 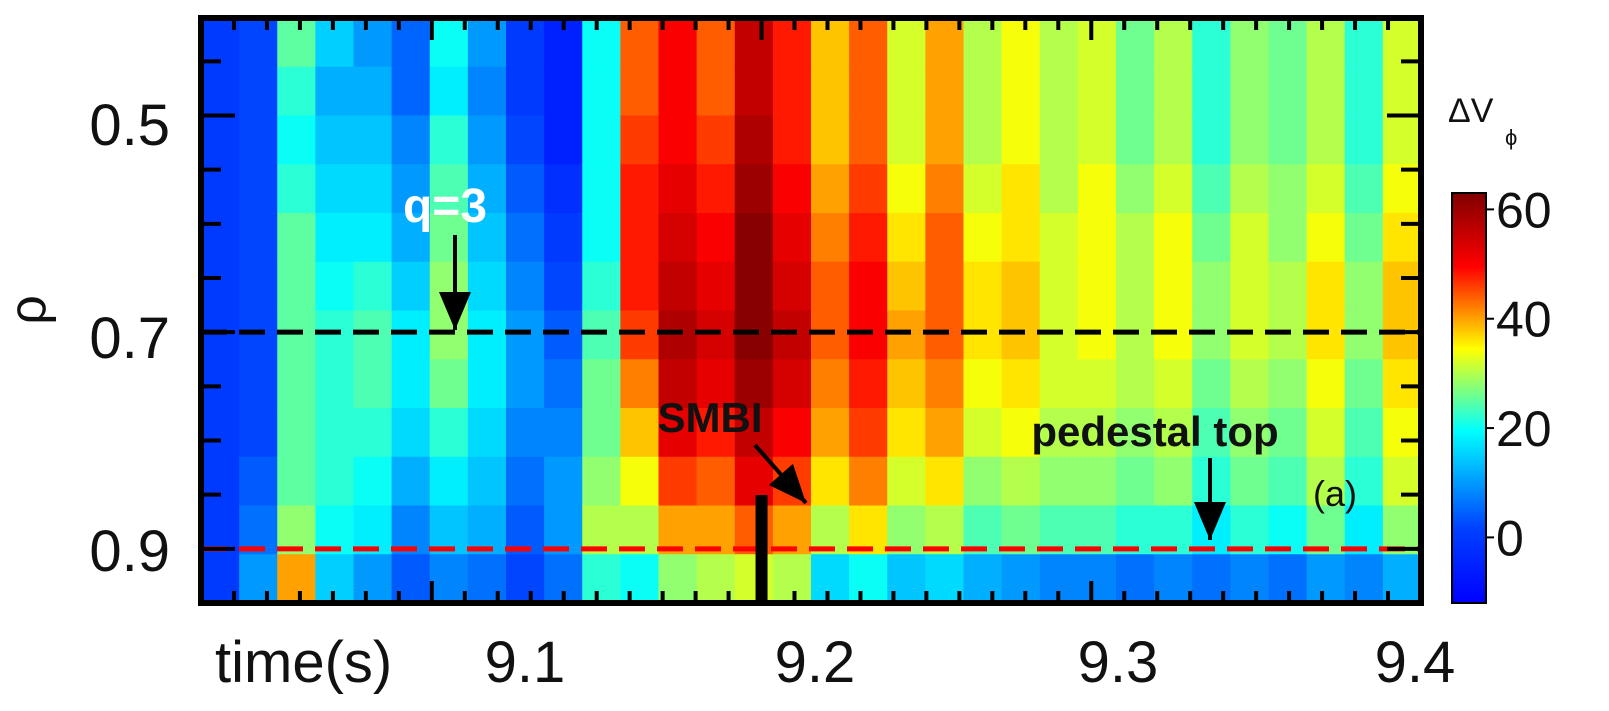 What do you see at coordinates (129, 338) in the screenshot?
I see `y-tick-label-0.7: 0.7` at bounding box center [129, 338].